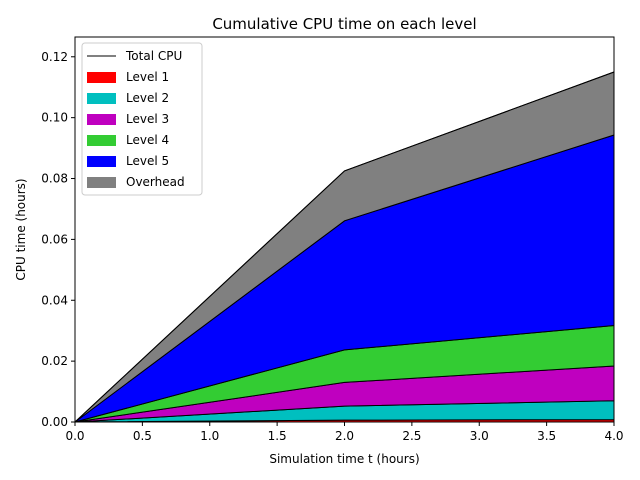 Image resolution: width=640 pixels, height=480 pixels. Describe the element at coordinates (344, 436) in the screenshot. I see `x-tick-label: 2.0` at that location.